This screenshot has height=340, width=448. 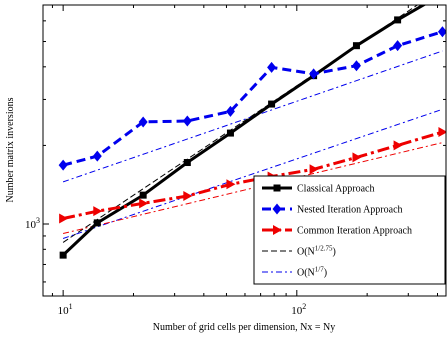 What do you see at coordinates (354, 231) in the screenshot?
I see `legend-label-2: Common Iteration Approach` at bounding box center [354, 231].